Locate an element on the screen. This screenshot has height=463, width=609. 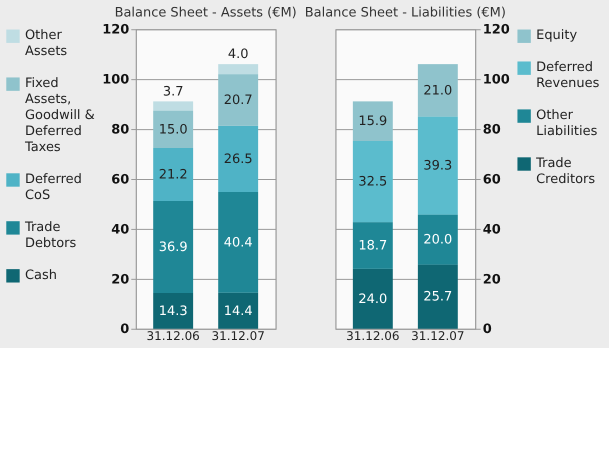
data-label: 15.9 is located at coordinates (373, 122).